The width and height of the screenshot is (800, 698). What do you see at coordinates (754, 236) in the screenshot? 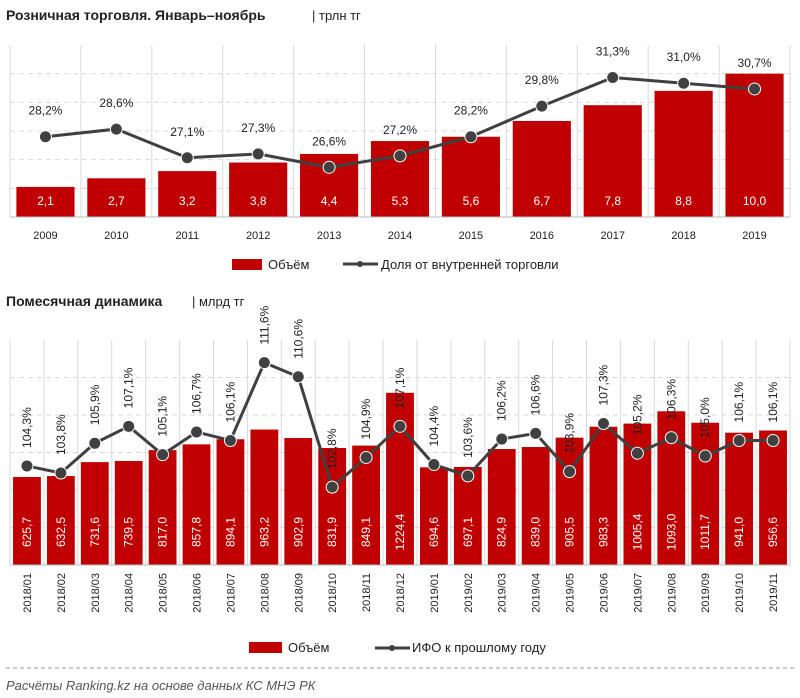
I see `x-tick-label: 2019` at bounding box center [754, 236].